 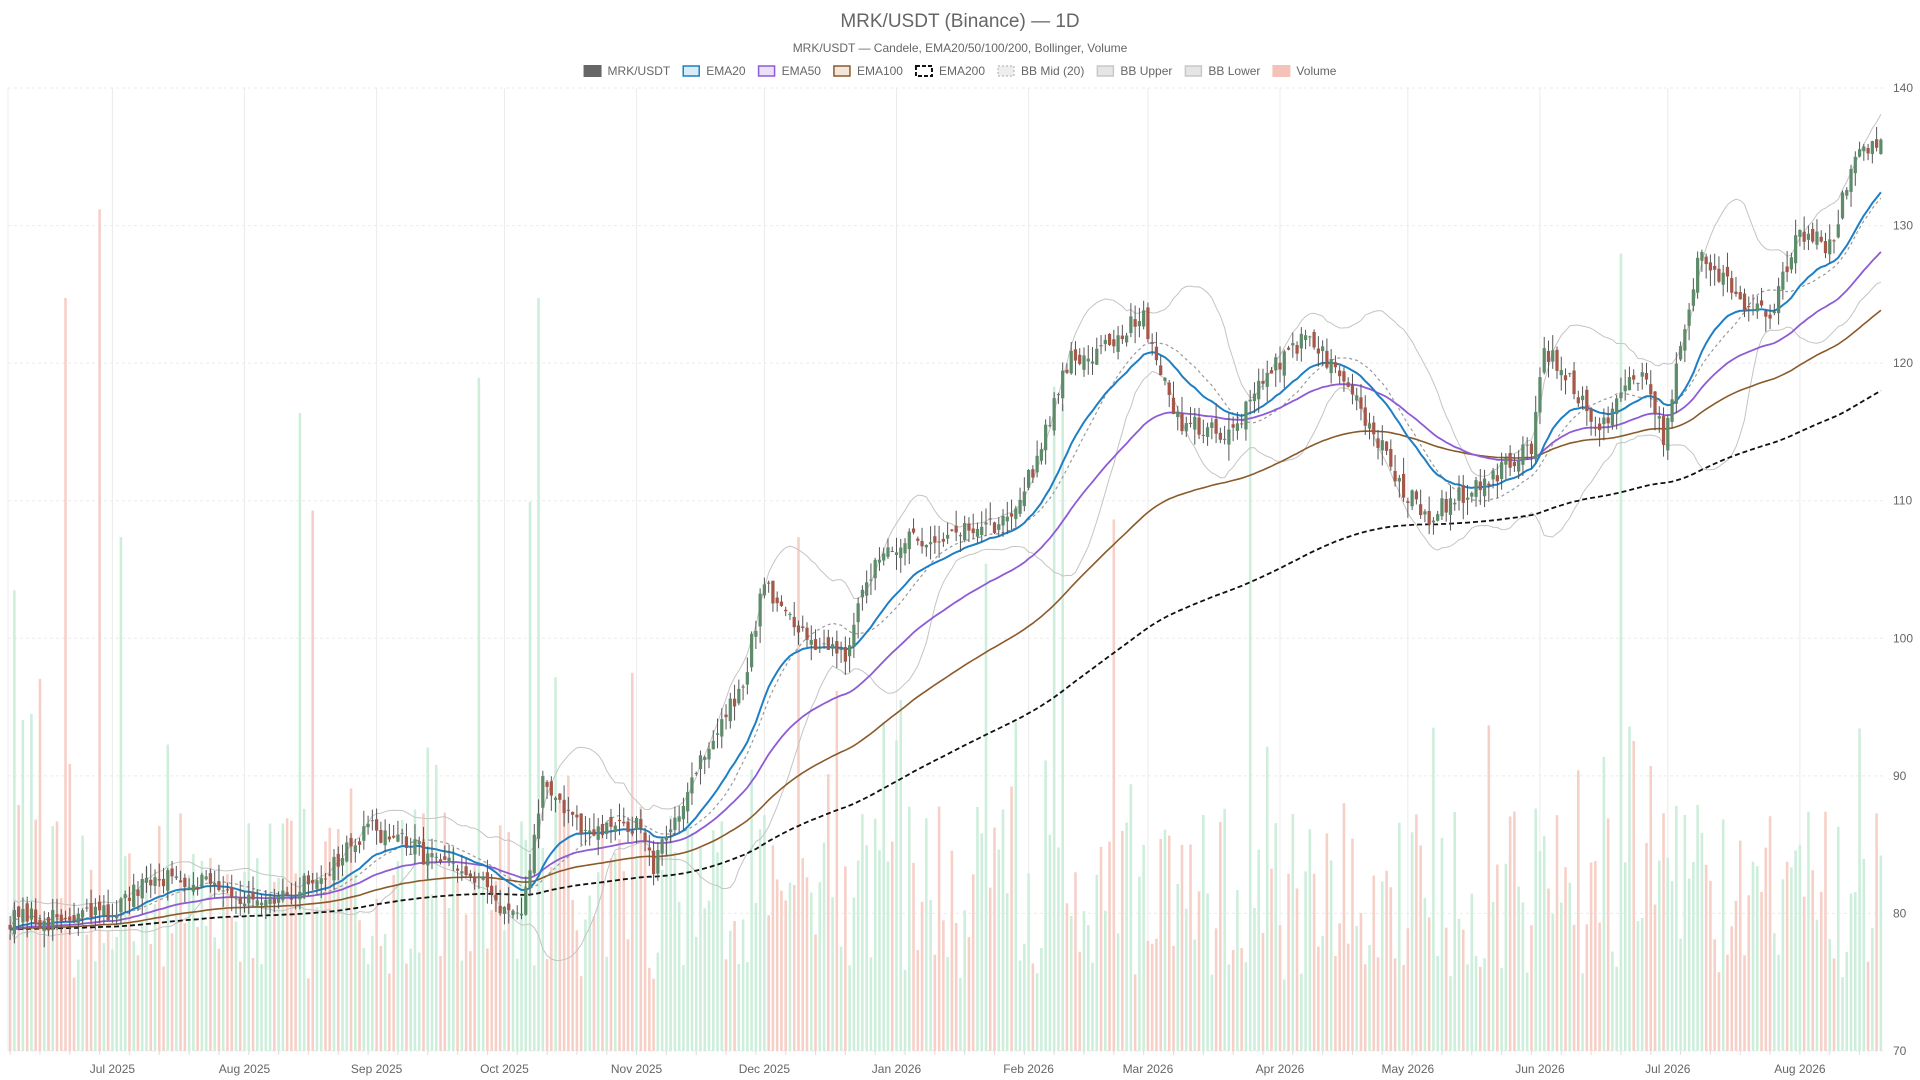 I want to click on legend-item: BB Mid (20), so click(x=1040, y=71).